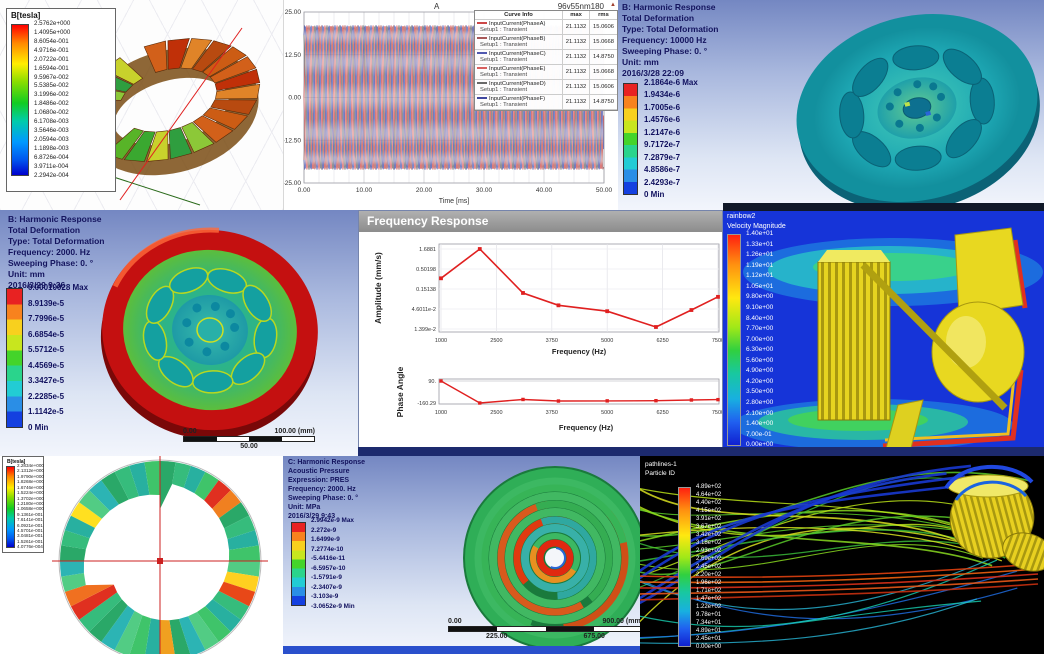 The image size is (1044, 654). What do you see at coordinates (613, 5) in the screenshot?
I see `chart-maximize-icon: ▲` at bounding box center [613, 5].